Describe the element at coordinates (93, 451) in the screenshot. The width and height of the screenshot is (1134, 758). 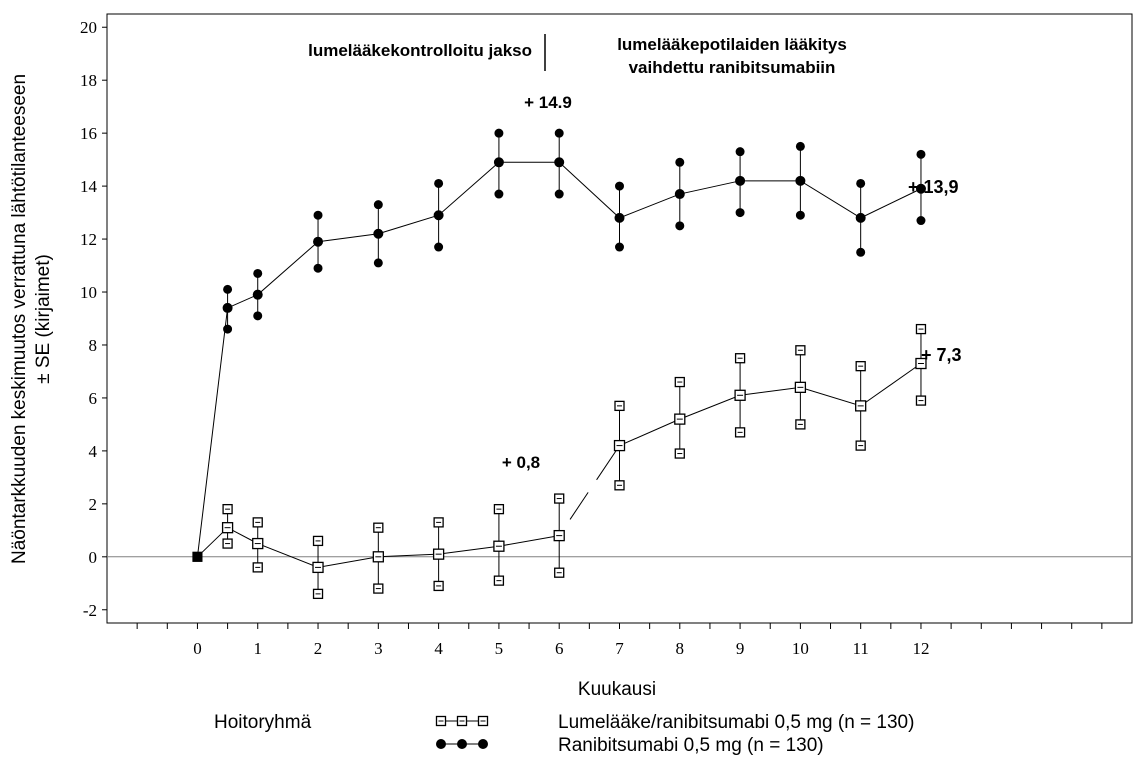
I see `y-tick-label: 4` at that location.